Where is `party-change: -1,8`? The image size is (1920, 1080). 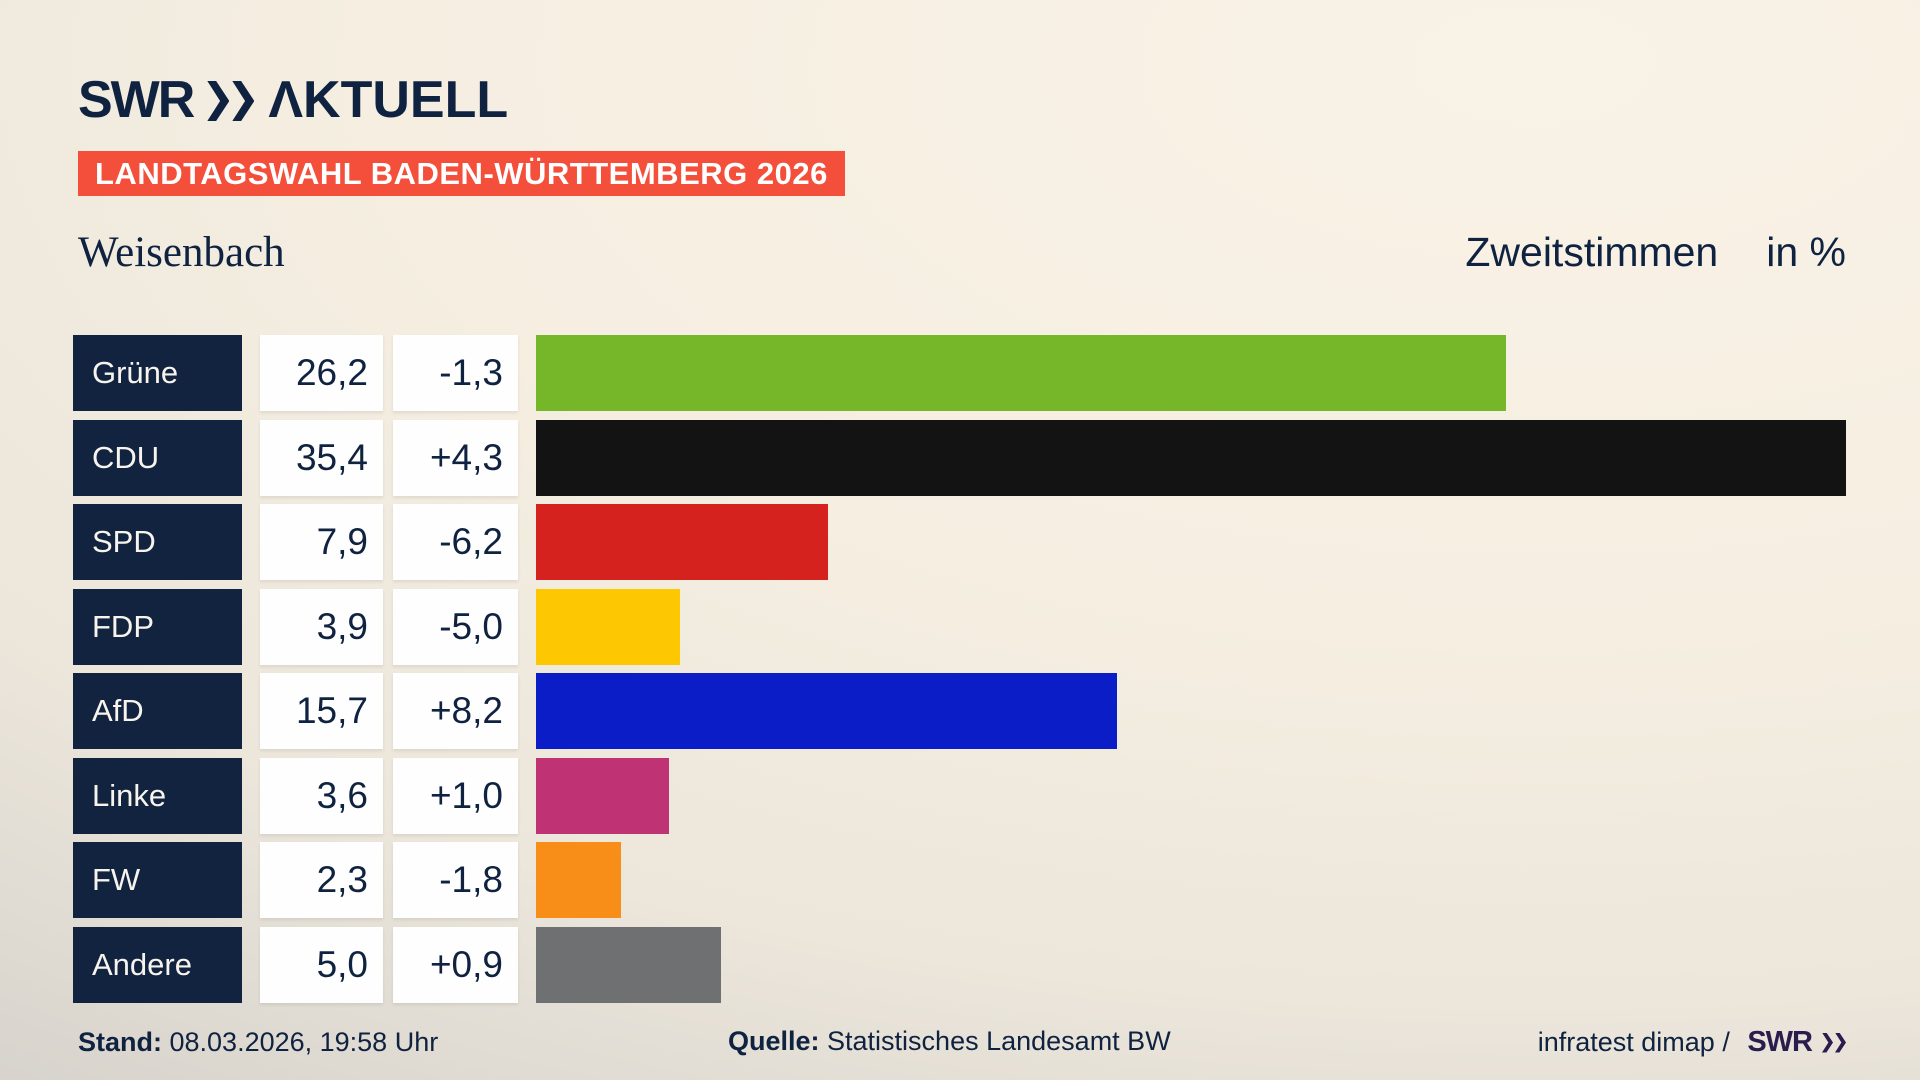
party-change: -1,8 is located at coordinates (455, 880).